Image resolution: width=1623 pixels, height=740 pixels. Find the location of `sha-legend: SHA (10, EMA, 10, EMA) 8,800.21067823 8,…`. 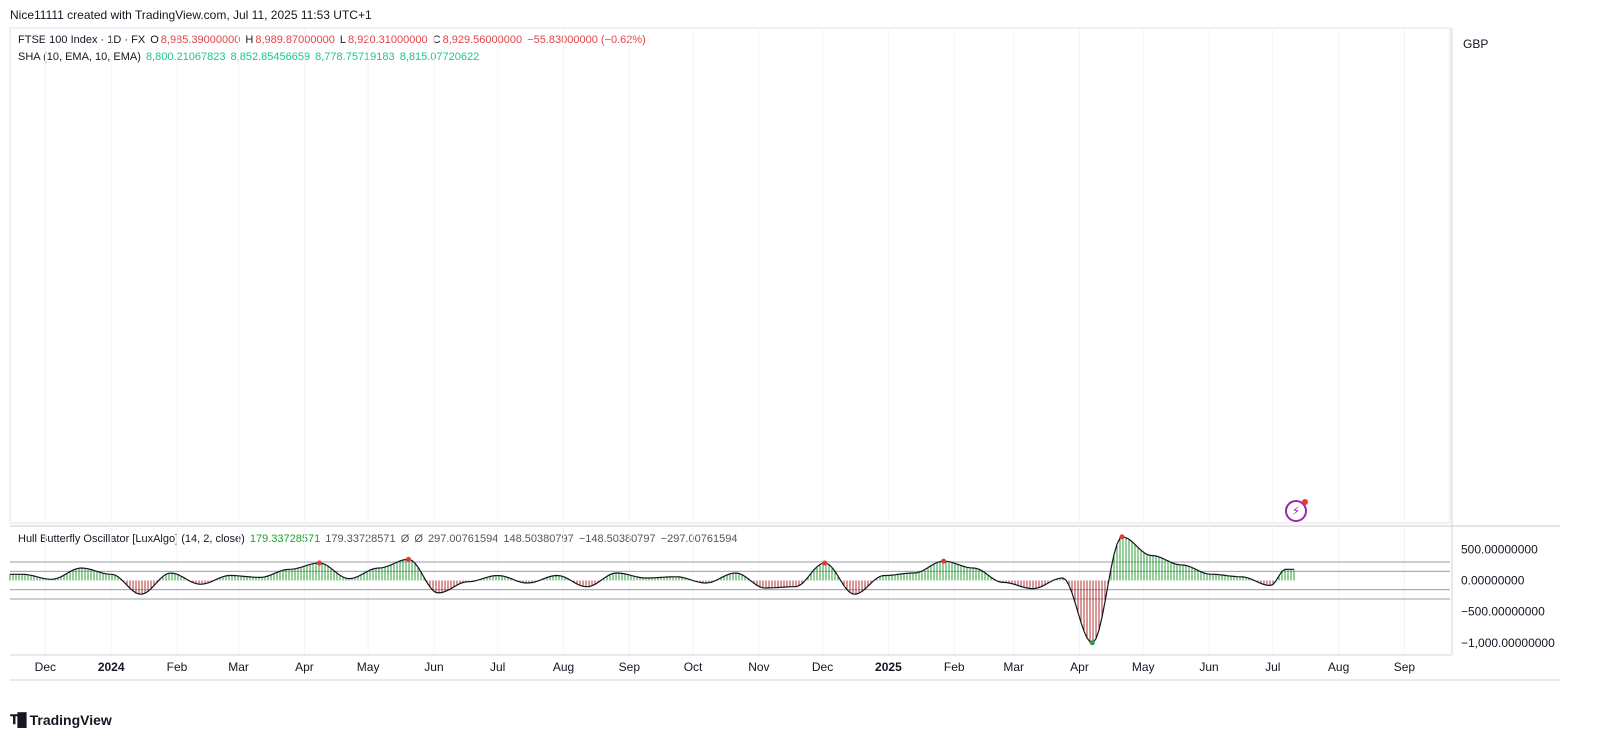

sha-legend: SHA (10, EMA, 10, EMA) 8,800.21067823 8,… is located at coordinates (249, 57).